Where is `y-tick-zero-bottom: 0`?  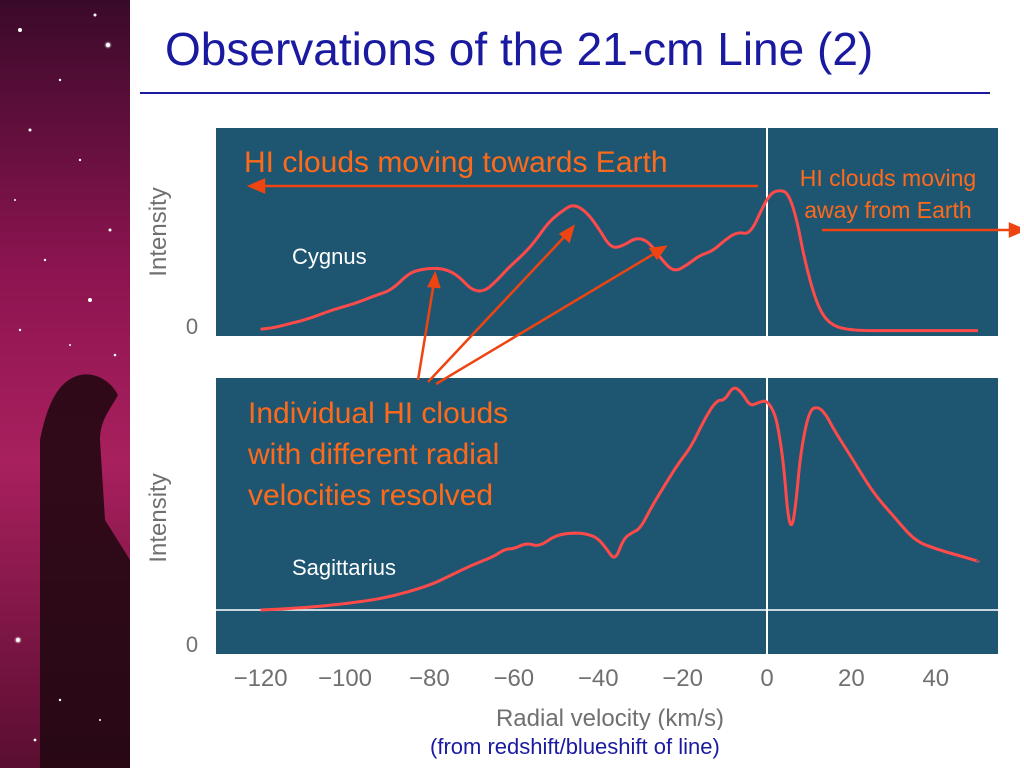
y-tick-zero-bottom: 0 is located at coordinates (192, 644).